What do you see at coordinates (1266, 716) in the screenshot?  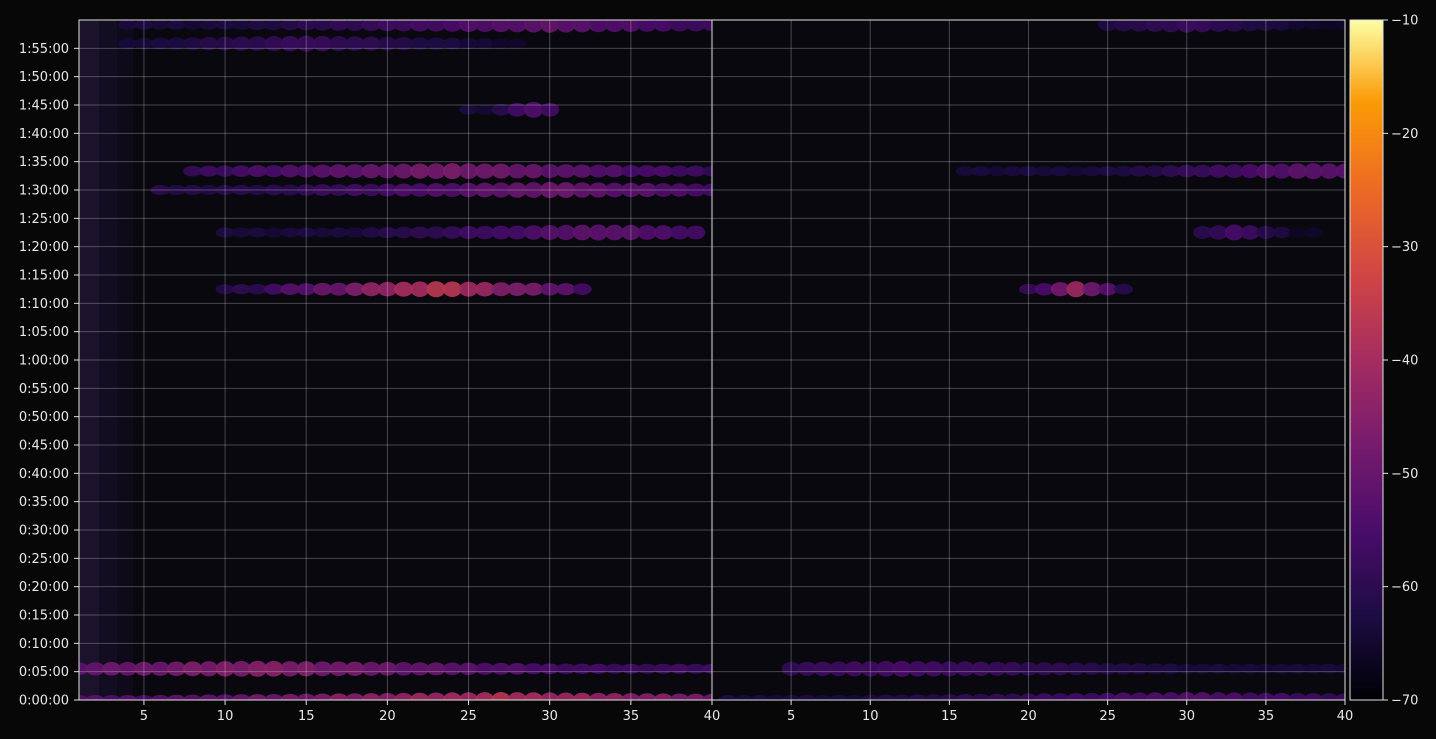 I see `x-tick-label: 35` at bounding box center [1266, 716].